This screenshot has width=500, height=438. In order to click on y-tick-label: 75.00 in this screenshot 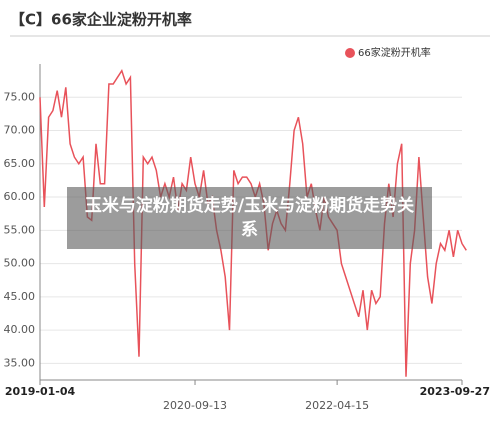, I will do `click(20, 96)`.